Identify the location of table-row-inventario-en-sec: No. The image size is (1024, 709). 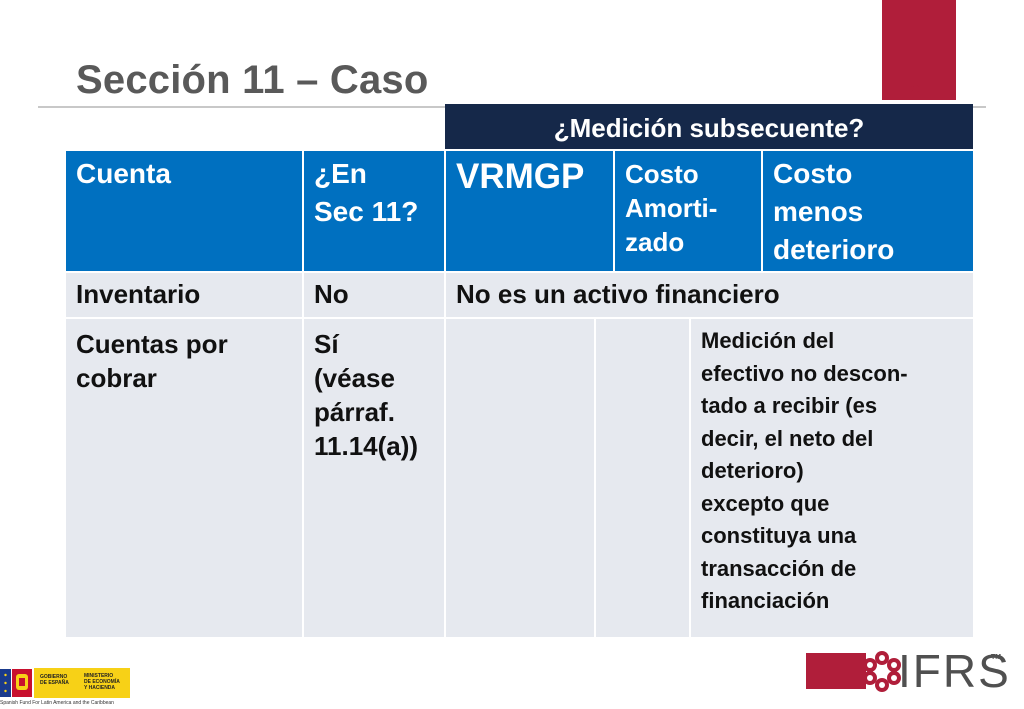
(374, 295).